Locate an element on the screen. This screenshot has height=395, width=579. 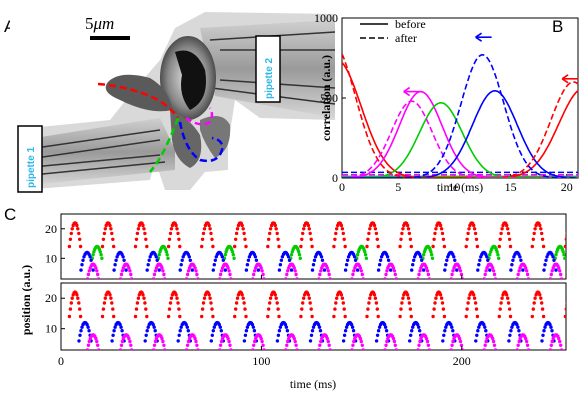
legend-before-label: before is located at coordinates (410, 24).